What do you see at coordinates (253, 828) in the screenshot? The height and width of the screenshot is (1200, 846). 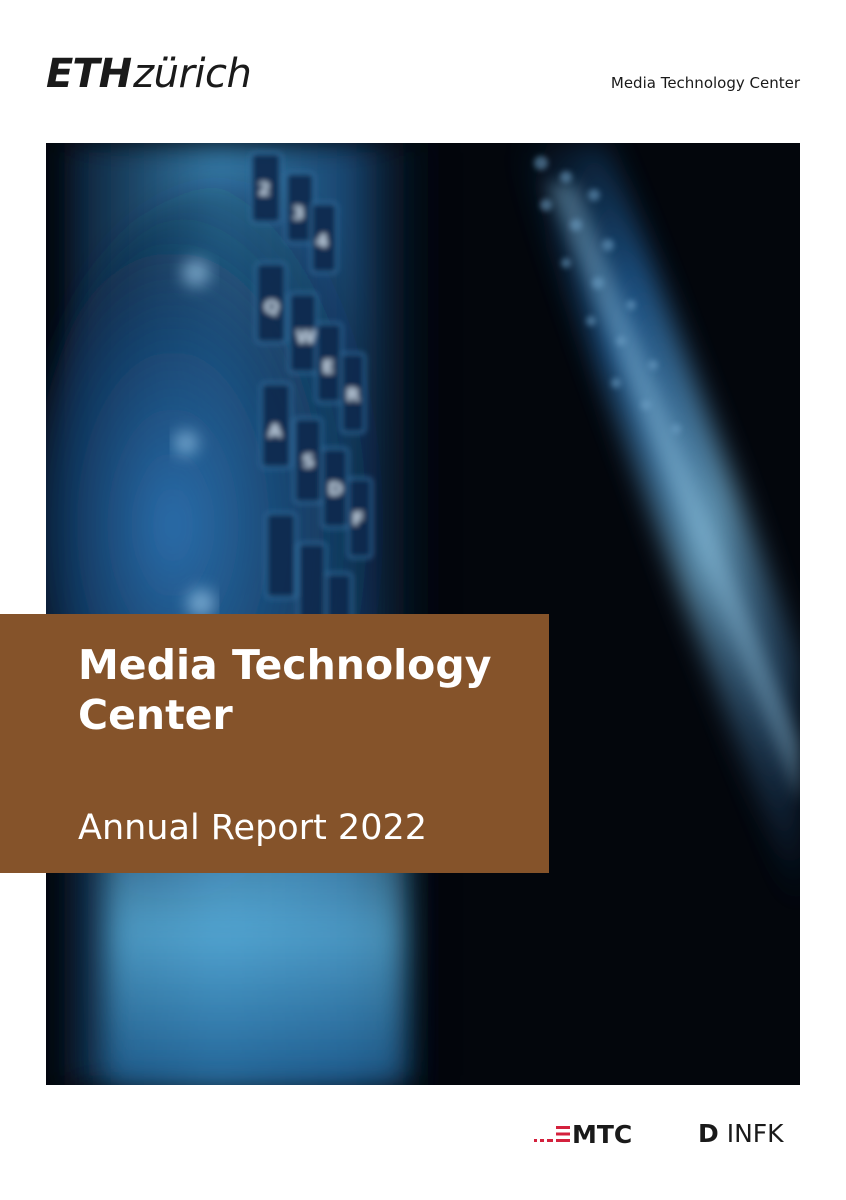 I see `cover-subtitle: Annual Report 2022` at bounding box center [253, 828].